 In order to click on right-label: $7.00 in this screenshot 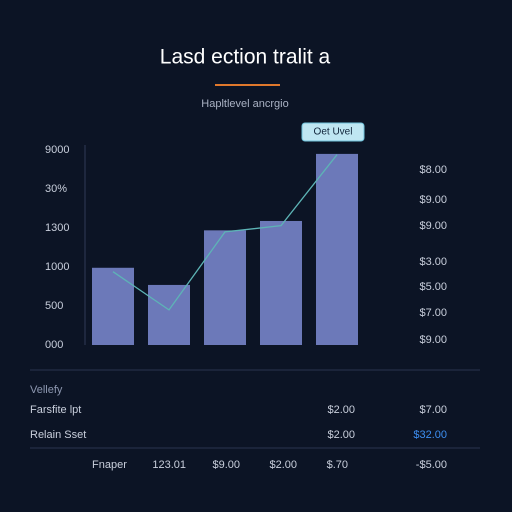, I will do `click(433, 313)`.